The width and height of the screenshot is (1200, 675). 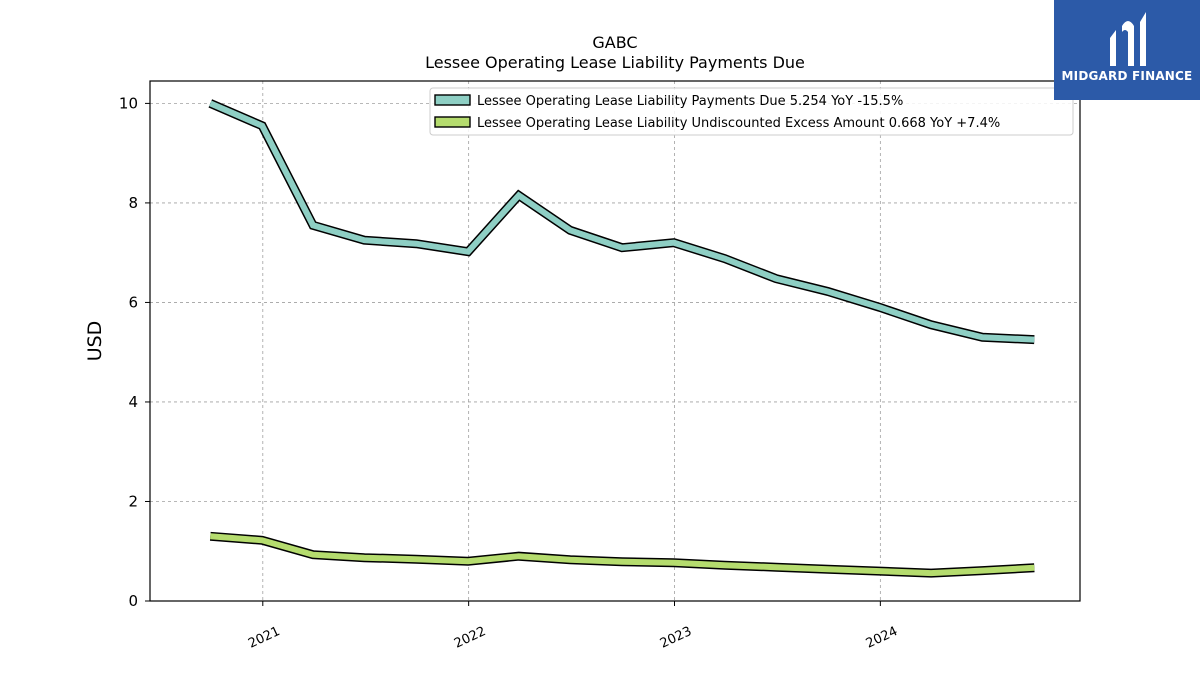 I want to click on midgard-finance-logo: MIDGARD FINANCE, so click(x=1127, y=50).